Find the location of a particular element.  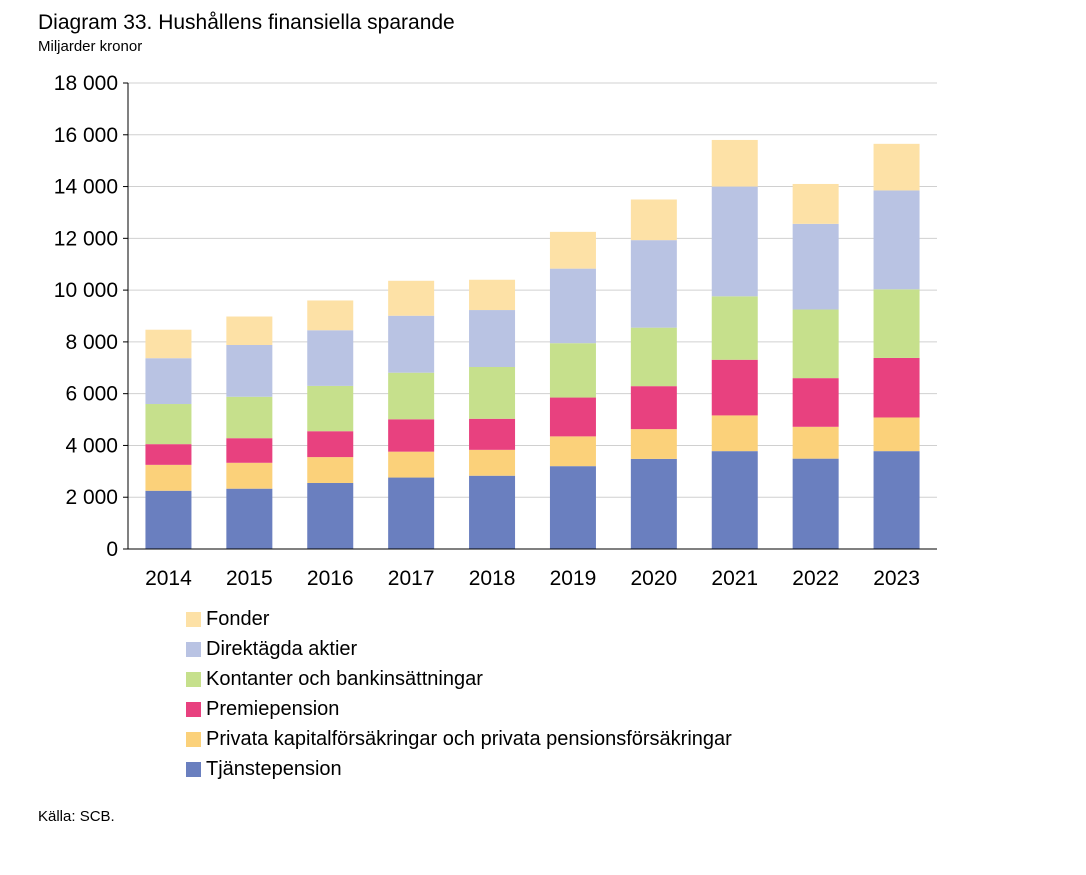

y-tick-label: 6 000 is located at coordinates (91, 394).